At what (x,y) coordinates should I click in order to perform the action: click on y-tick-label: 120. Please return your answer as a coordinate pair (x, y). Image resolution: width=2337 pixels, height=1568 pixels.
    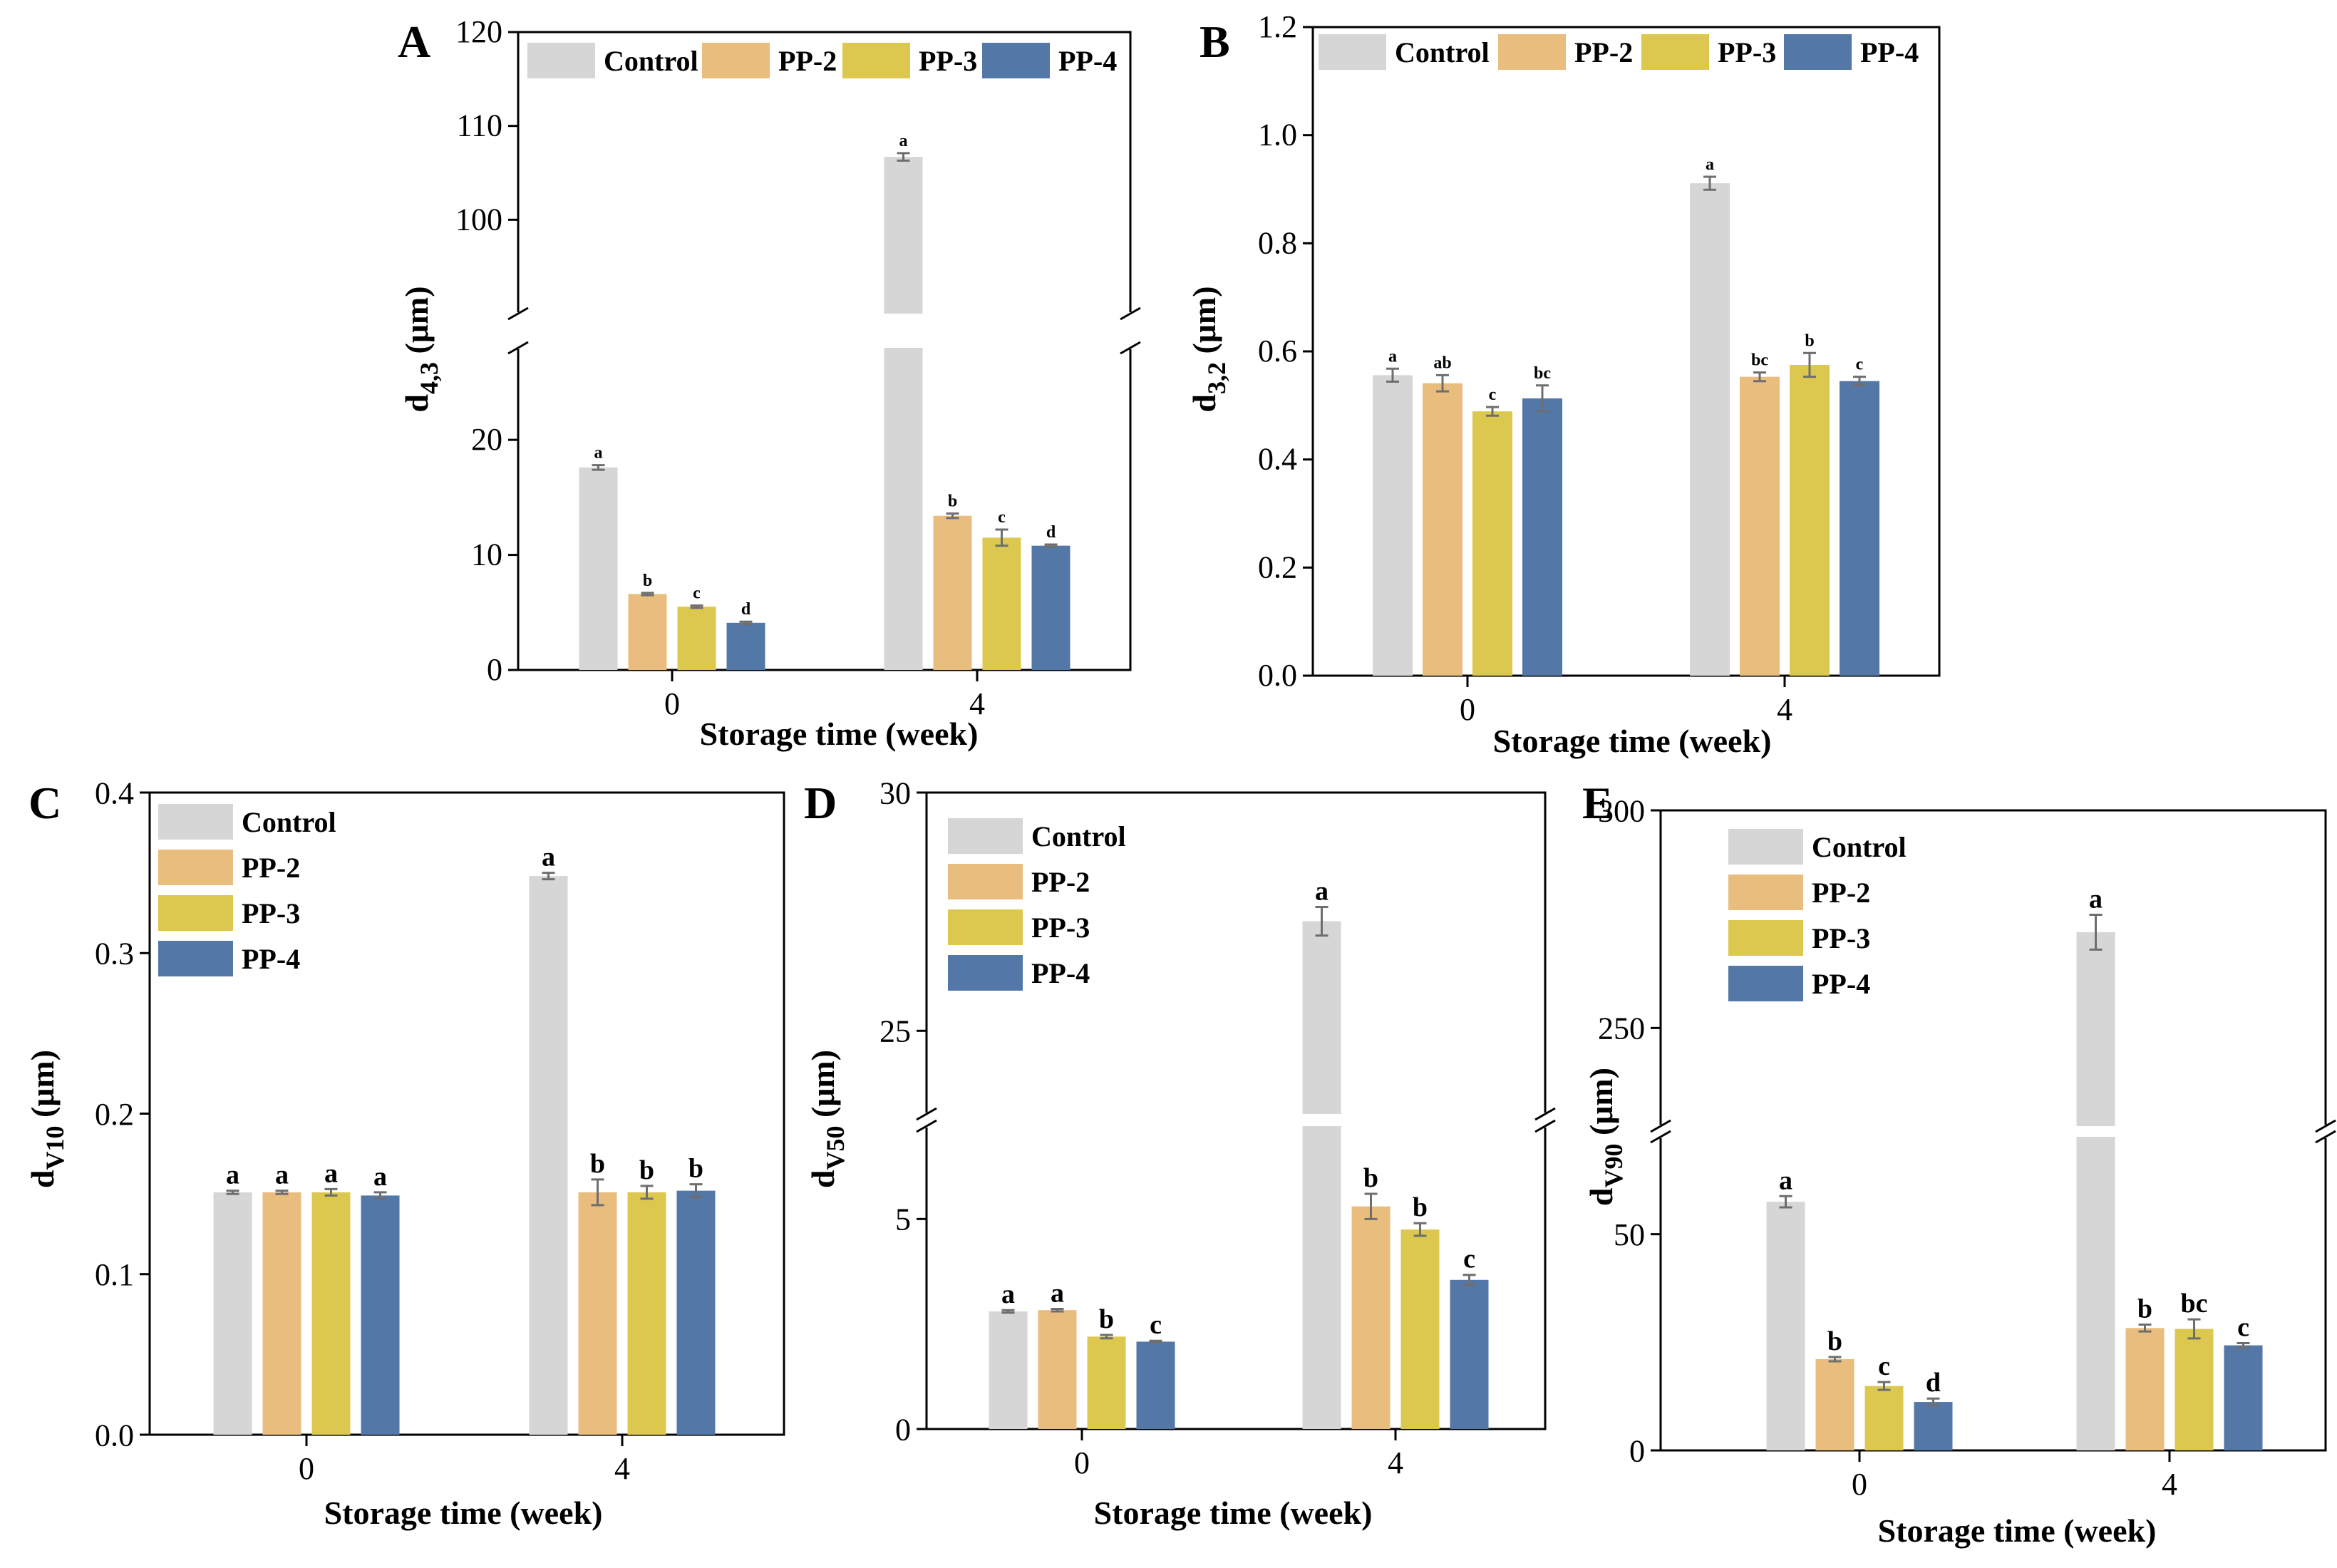
    Looking at the image, I should click on (478, 32).